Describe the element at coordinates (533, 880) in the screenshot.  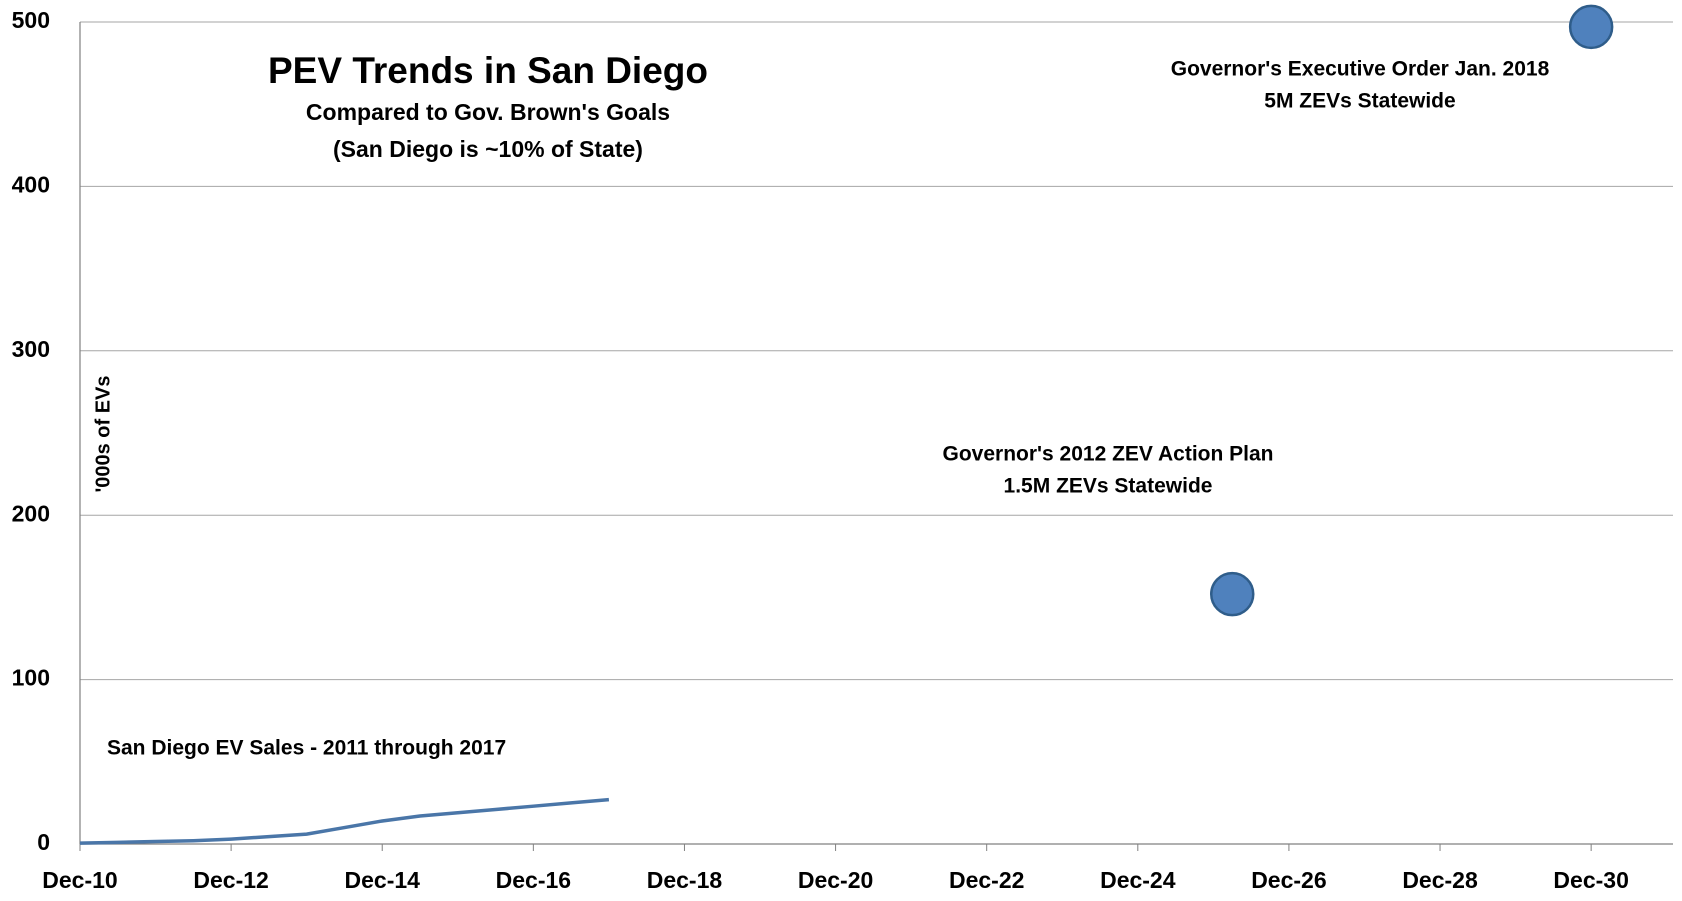
I see `x-tick-label: Dec-16` at that location.